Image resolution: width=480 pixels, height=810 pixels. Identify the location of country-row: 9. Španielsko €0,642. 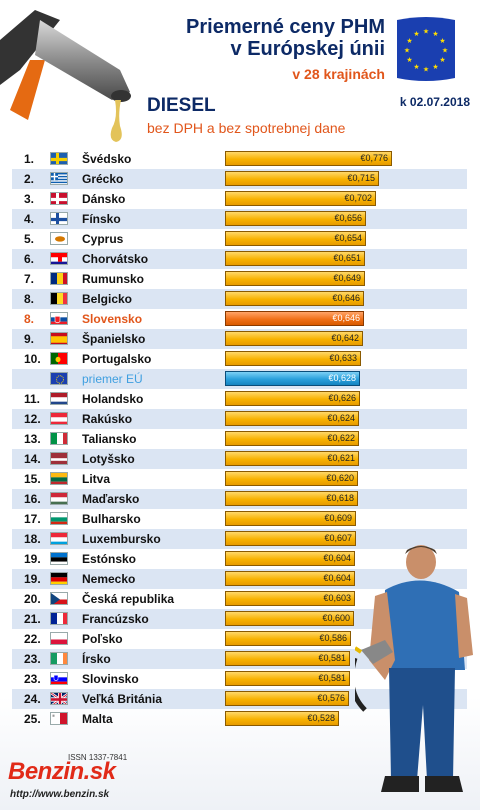
(239, 339).